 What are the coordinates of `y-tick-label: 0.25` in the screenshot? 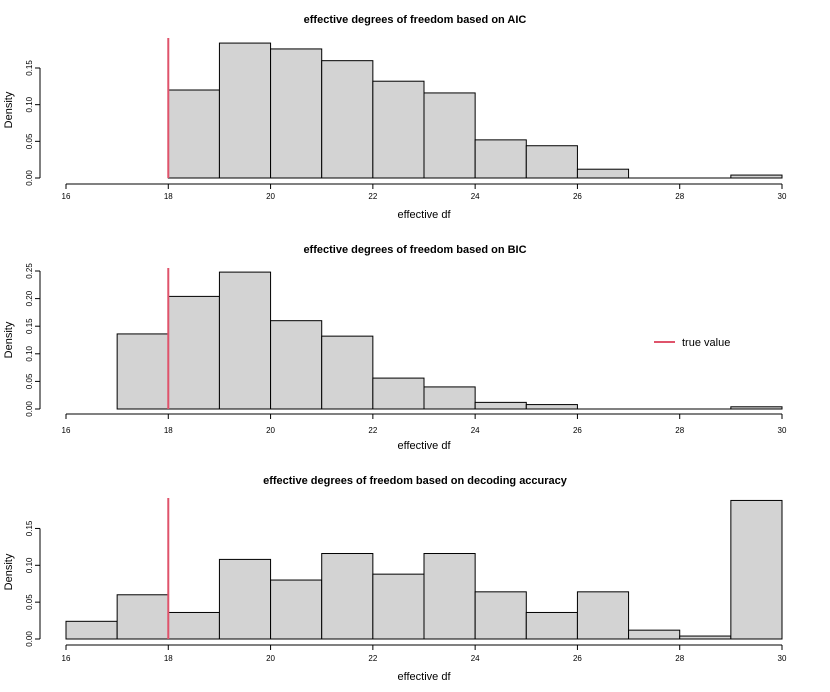 It's located at (29, 271).